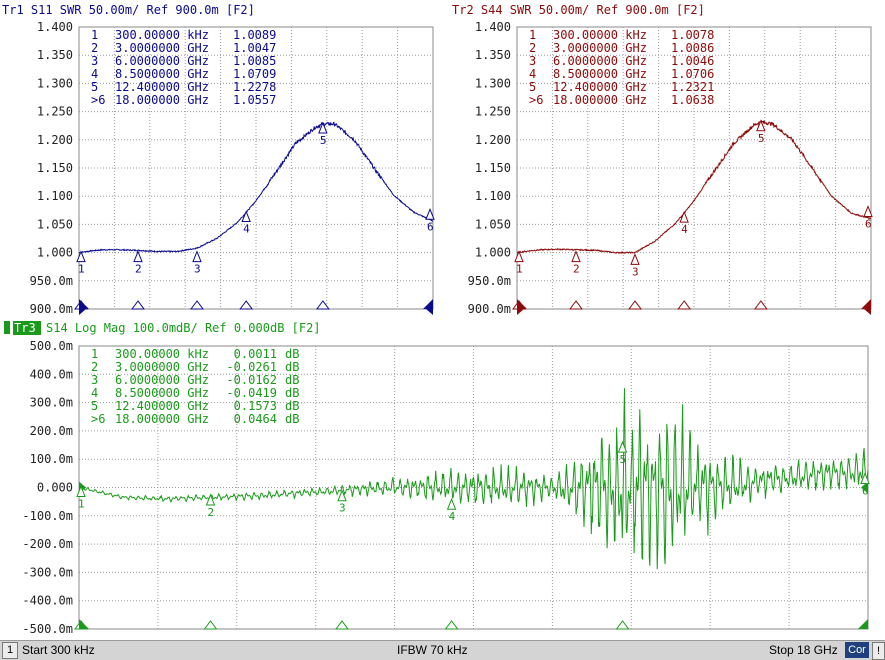  What do you see at coordinates (255, 406) in the screenshot?
I see `marker-table-value: 0.1573` at bounding box center [255, 406].